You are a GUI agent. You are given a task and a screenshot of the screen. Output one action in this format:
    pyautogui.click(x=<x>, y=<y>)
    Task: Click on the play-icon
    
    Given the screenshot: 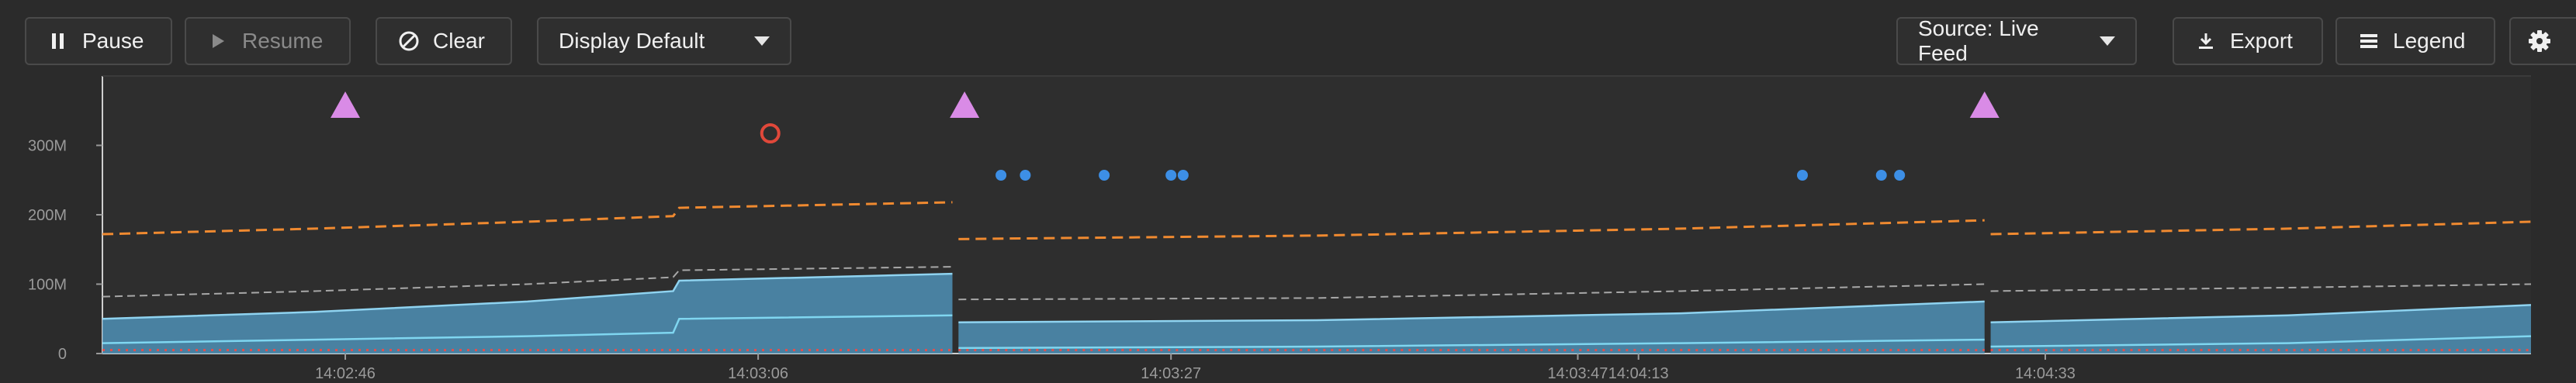 What is the action you would take?
    pyautogui.click(x=218, y=41)
    